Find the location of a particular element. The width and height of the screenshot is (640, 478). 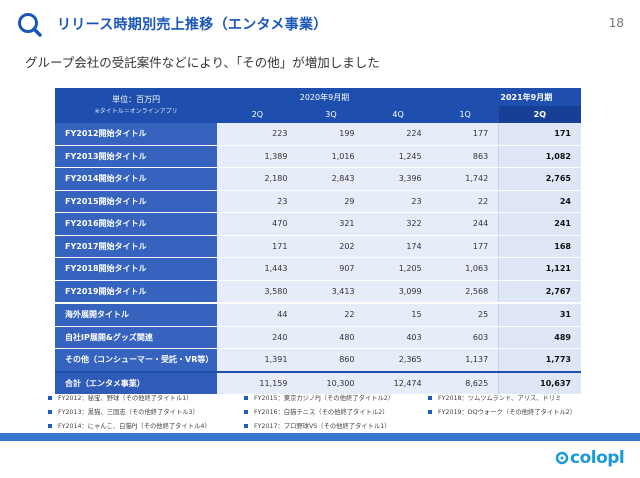

row-label: 海外展開タイトル is located at coordinates (136, 314).